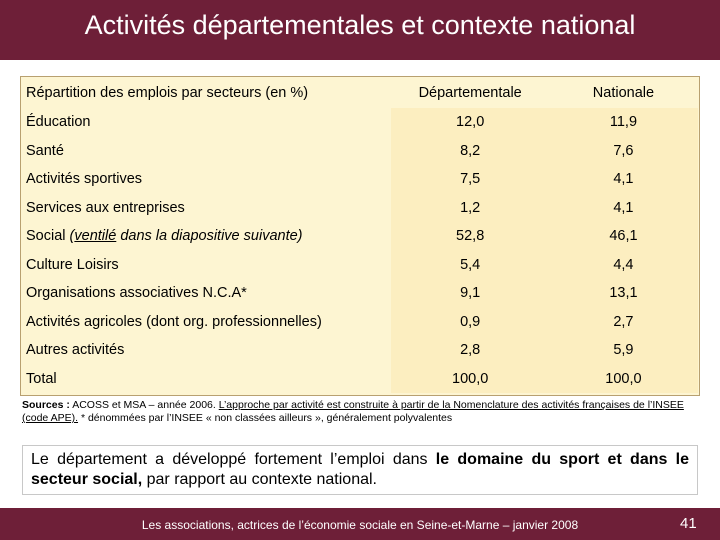 The height and width of the screenshot is (540, 720). I want to click on footer-bar, so click(360, 524).